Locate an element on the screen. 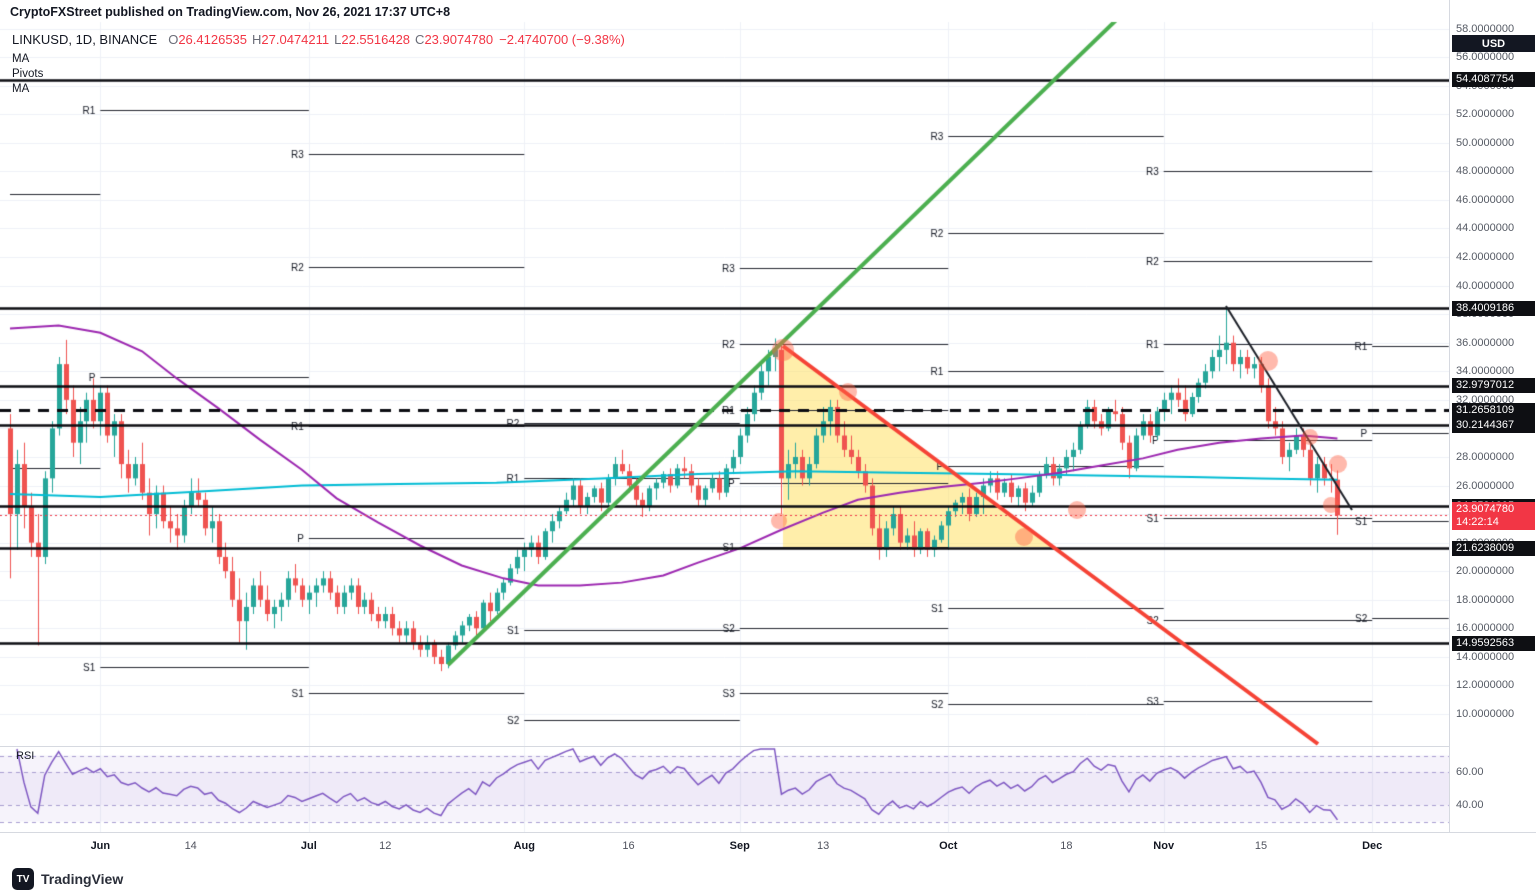 The height and width of the screenshot is (895, 1536). tradingview-logo-icon: TV is located at coordinates (23, 879).